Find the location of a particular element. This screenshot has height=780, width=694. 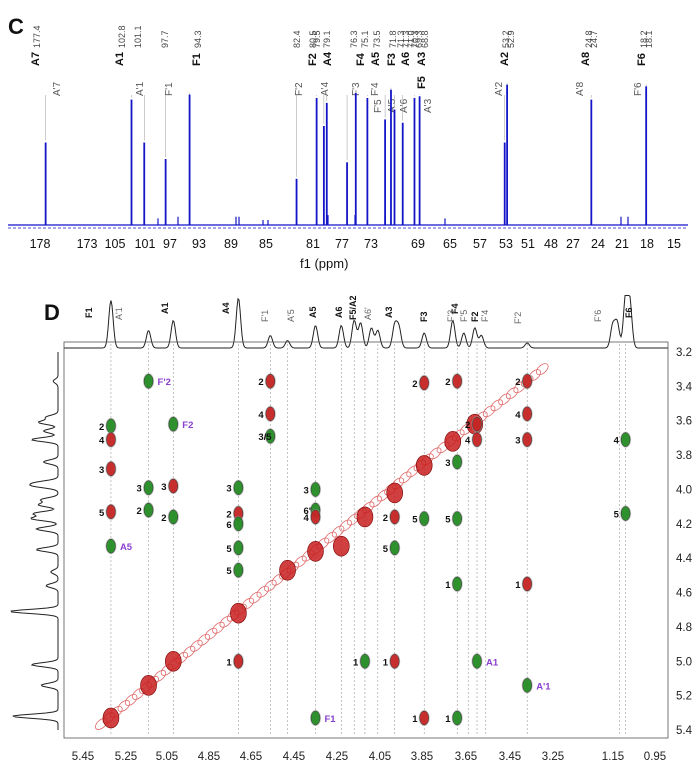

d-x-tick: 5.25 is located at coordinates (126, 757).